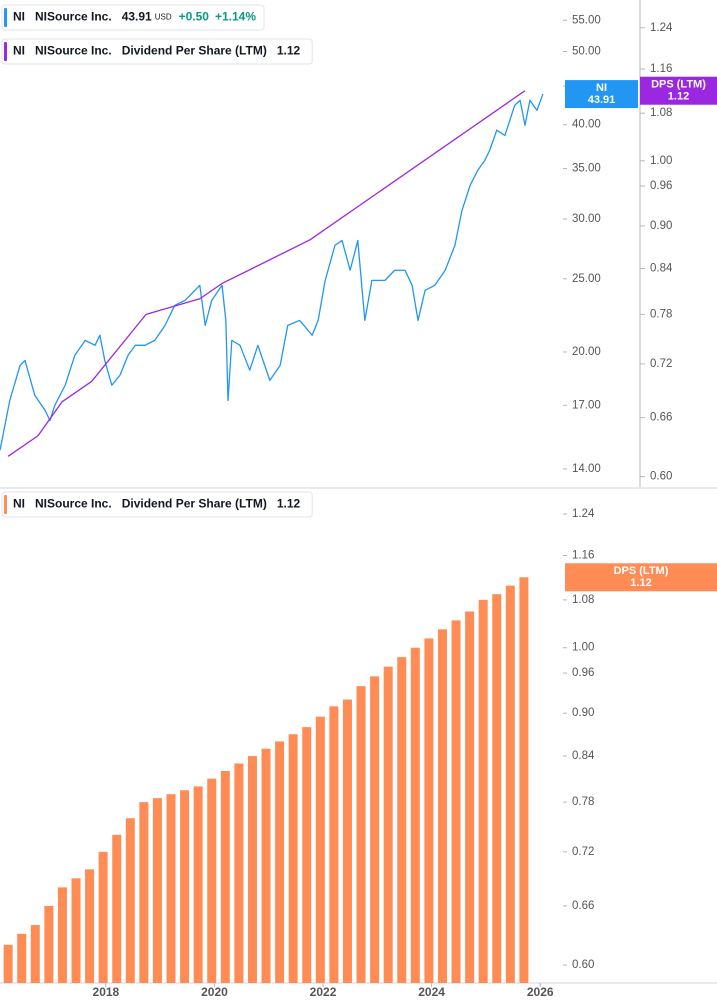  I want to click on y2-tick-label: 0.60, so click(661, 477).